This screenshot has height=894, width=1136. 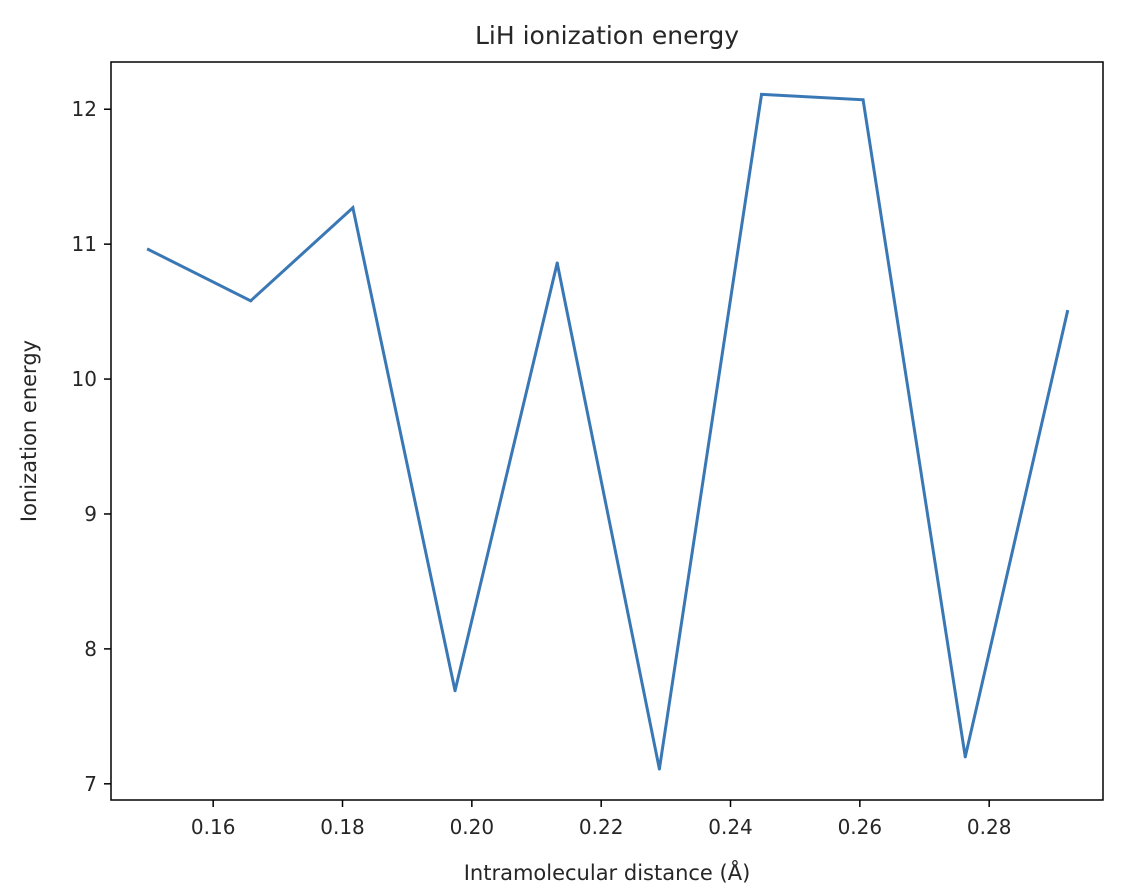 I want to click on x-axis-ticks: 0.16 0.18 0.20 0.22 0.24 0.26 0.28, so click(x=601, y=819).